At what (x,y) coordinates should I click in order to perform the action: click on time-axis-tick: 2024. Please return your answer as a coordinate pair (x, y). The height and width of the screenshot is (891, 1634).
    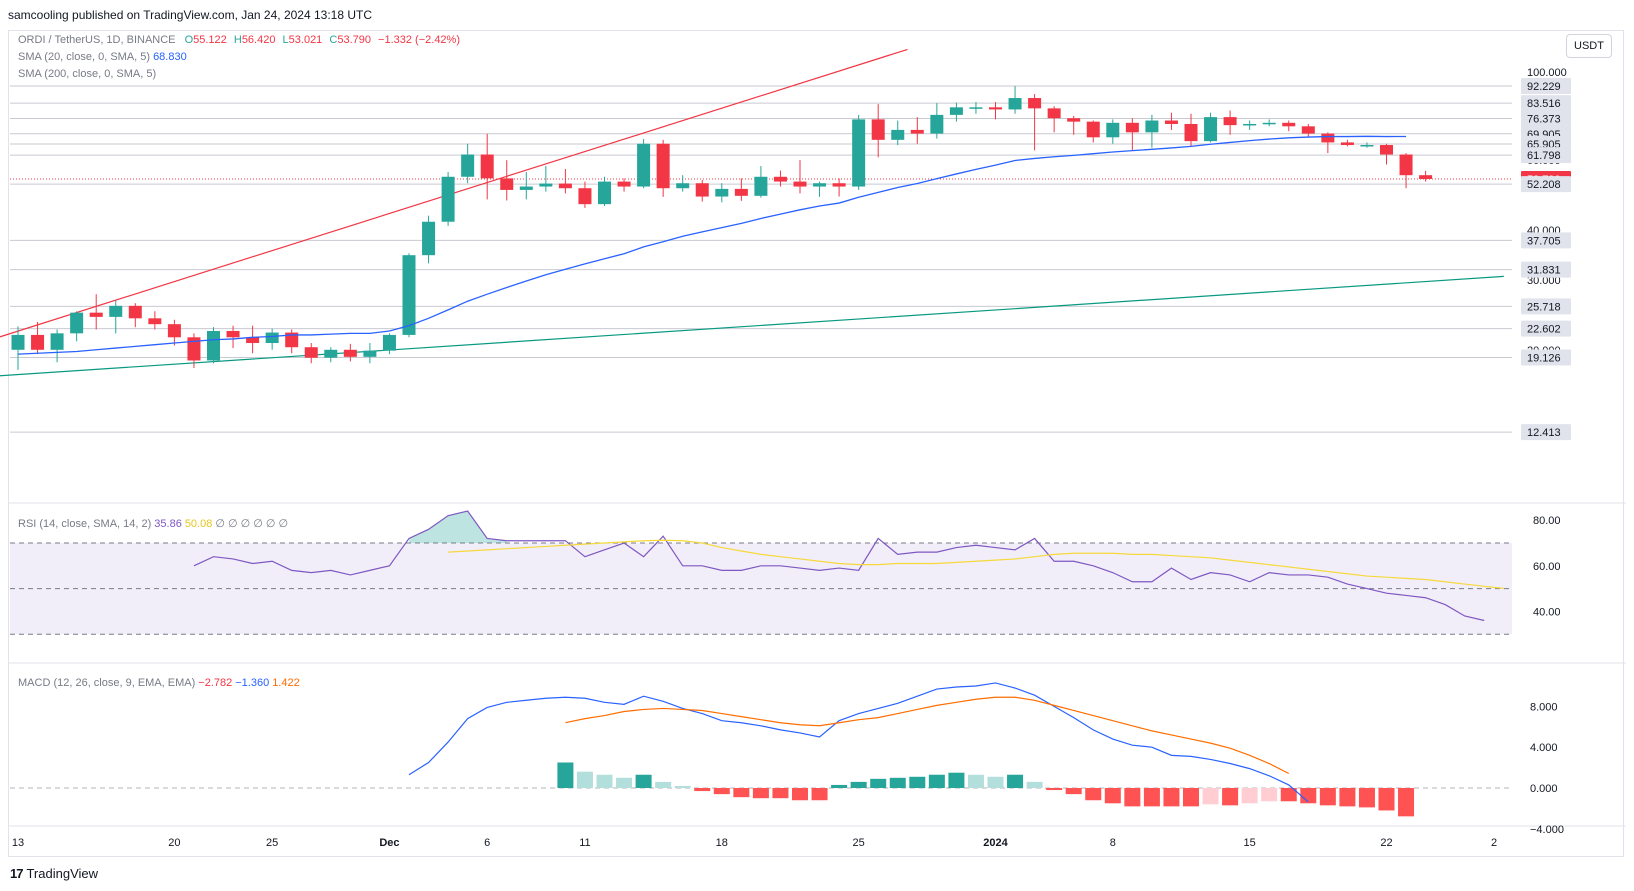
    Looking at the image, I should click on (995, 843).